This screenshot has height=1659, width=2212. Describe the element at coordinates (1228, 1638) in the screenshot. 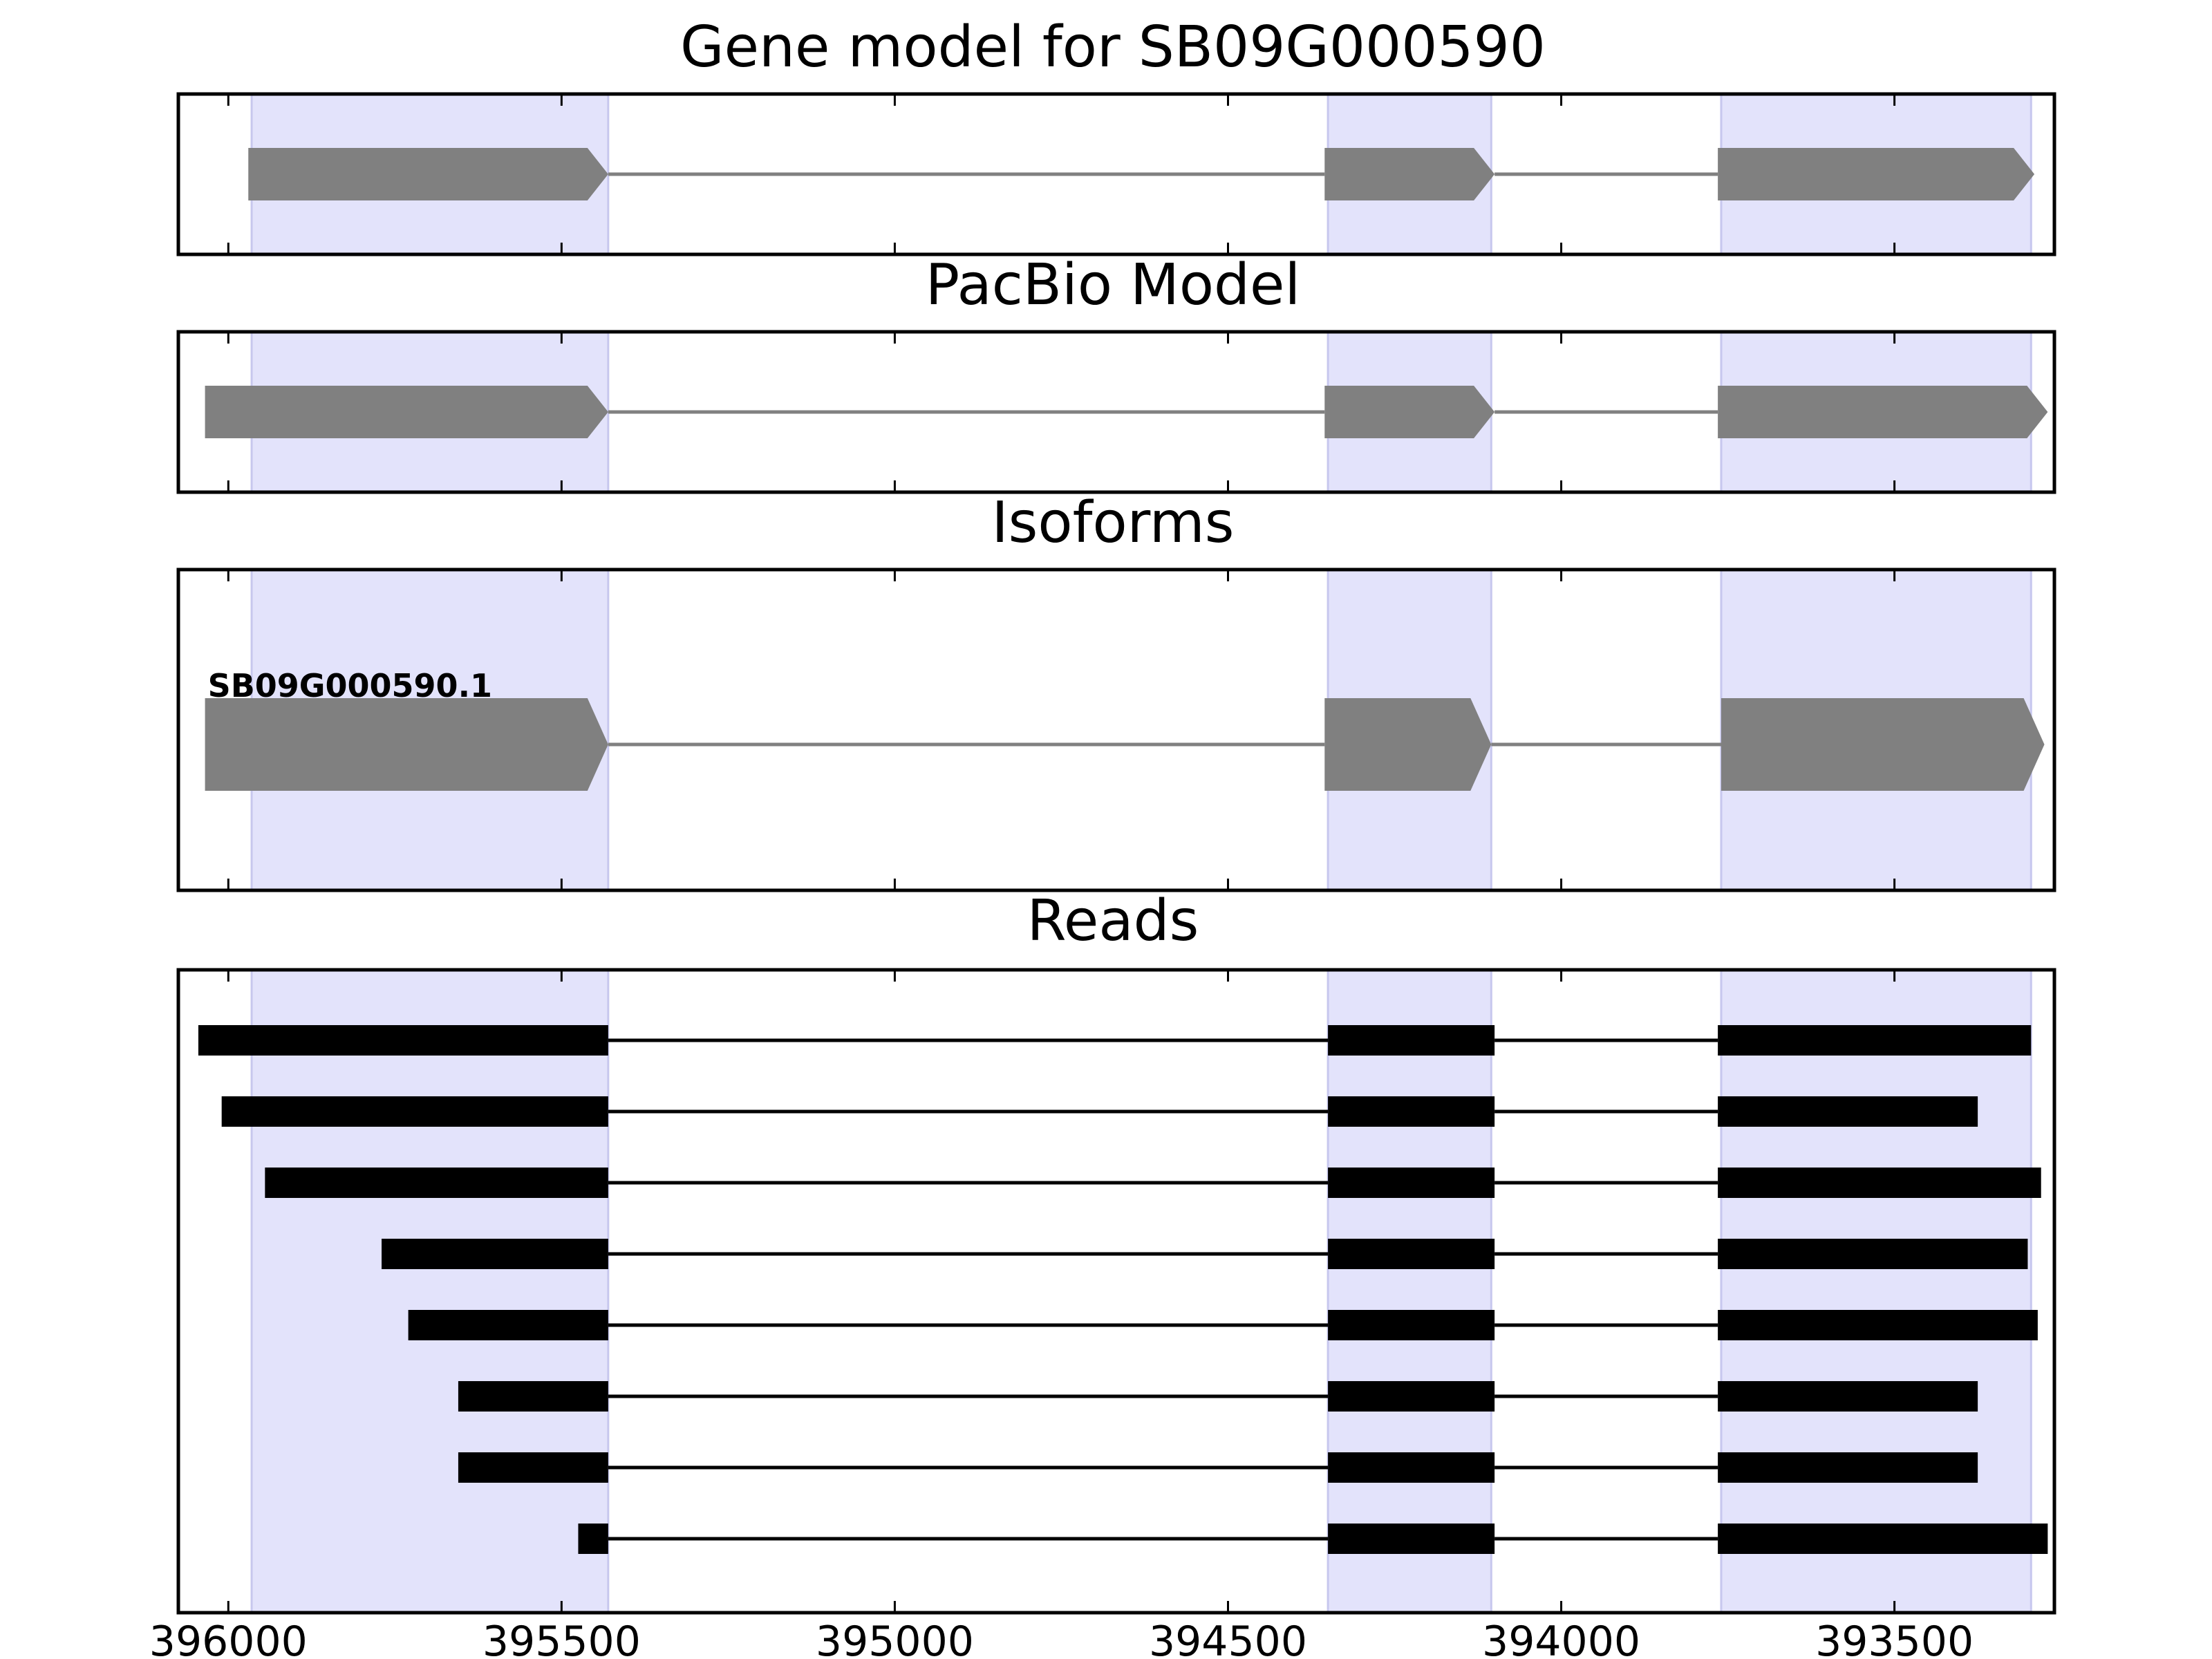

I see `x-tick-label: 394500` at that location.